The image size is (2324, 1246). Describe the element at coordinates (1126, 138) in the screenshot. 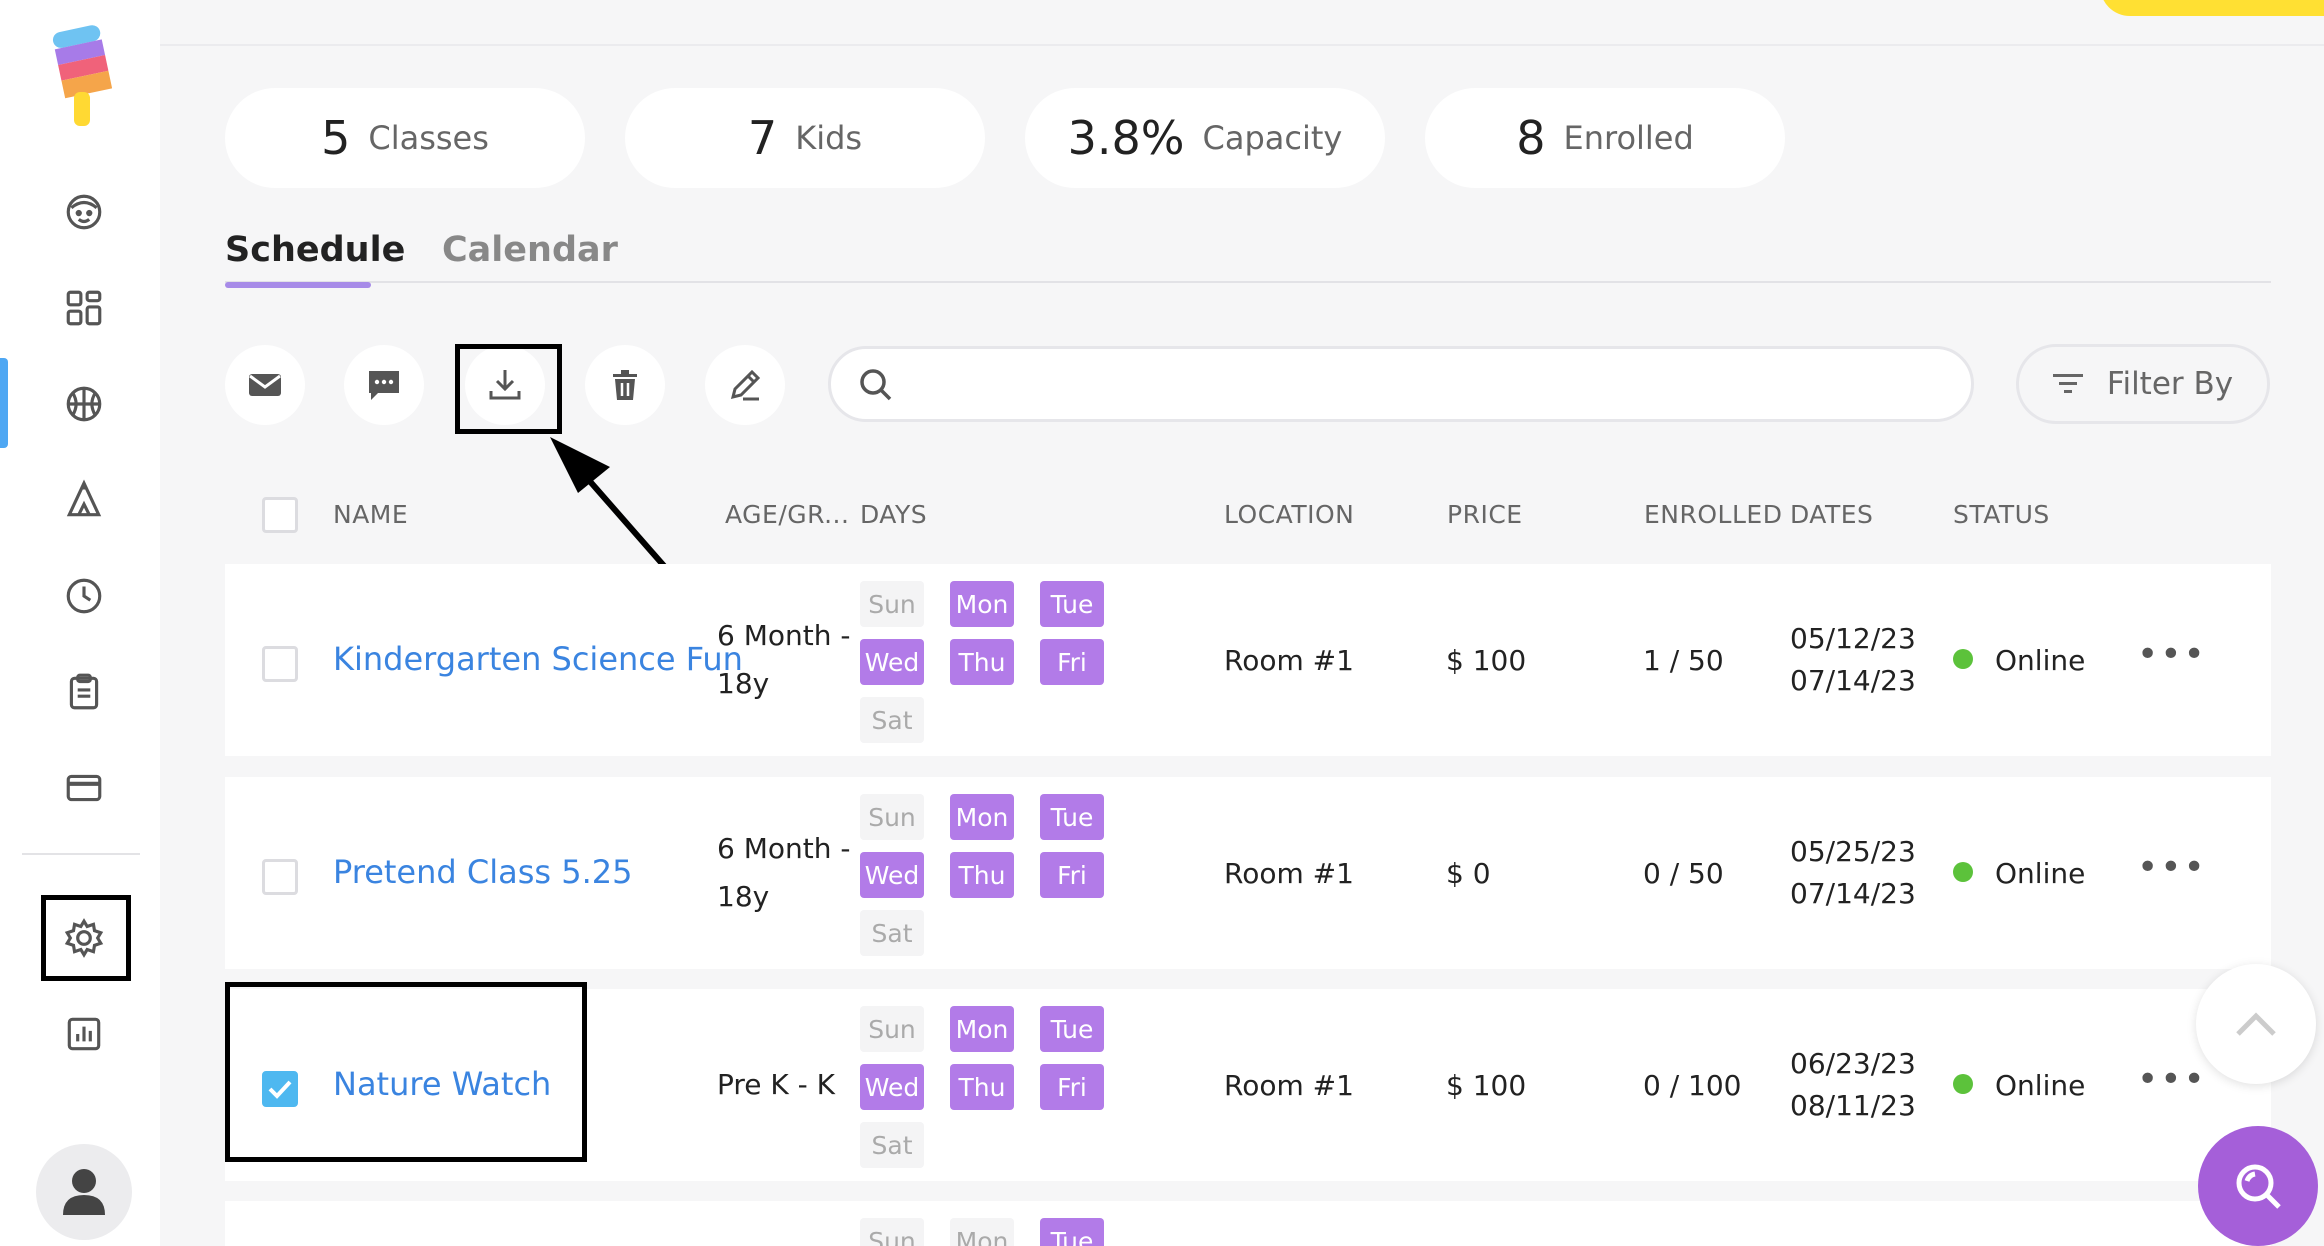

I see `stat-value: 3.8%` at that location.